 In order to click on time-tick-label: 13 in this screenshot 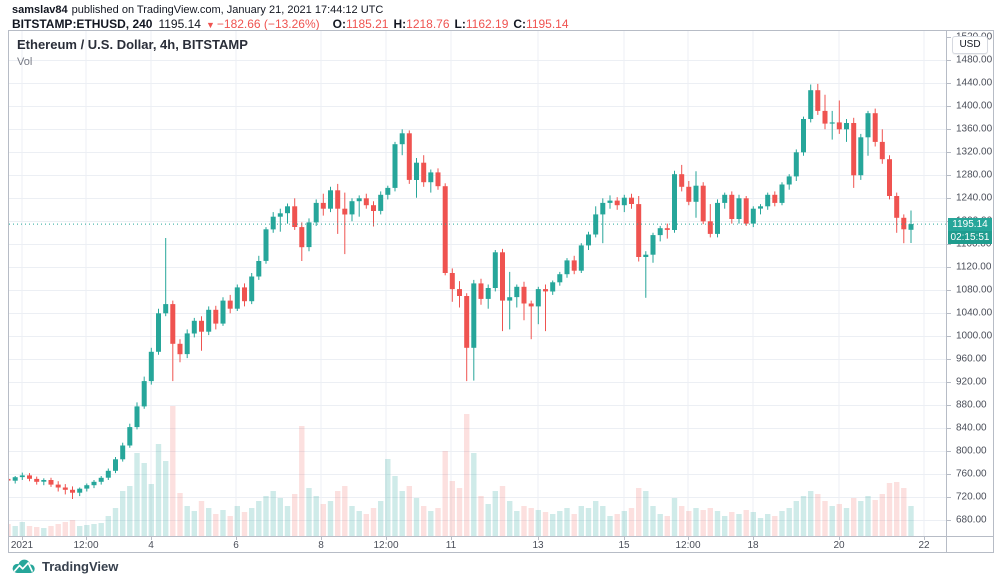, I will do `click(538, 545)`.